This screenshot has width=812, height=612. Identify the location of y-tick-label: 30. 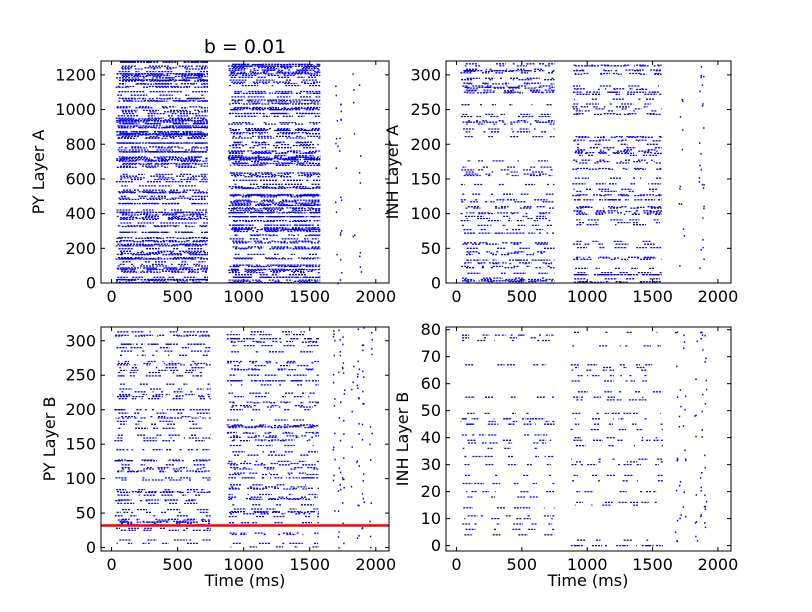
(431, 464).